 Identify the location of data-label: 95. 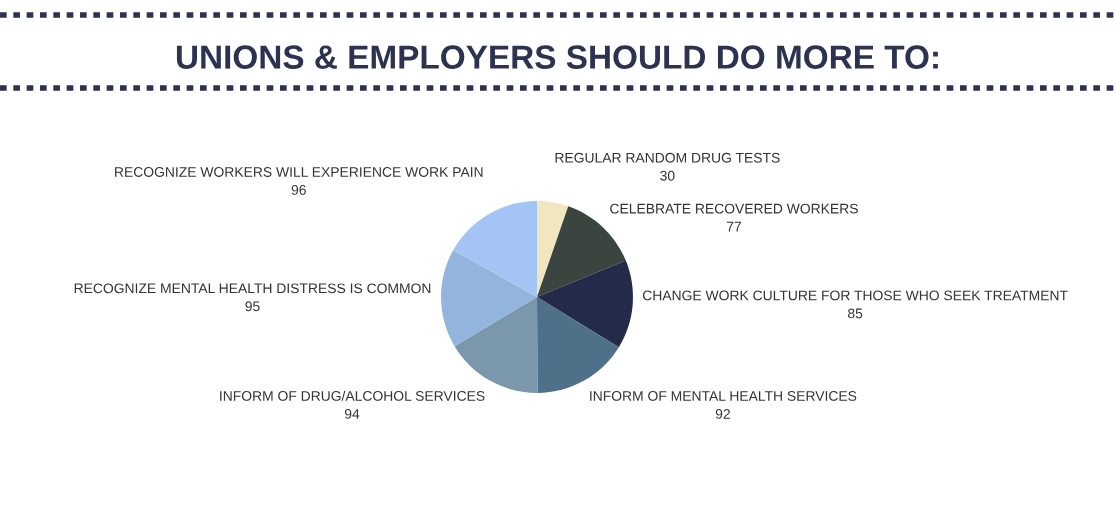
(252, 306).